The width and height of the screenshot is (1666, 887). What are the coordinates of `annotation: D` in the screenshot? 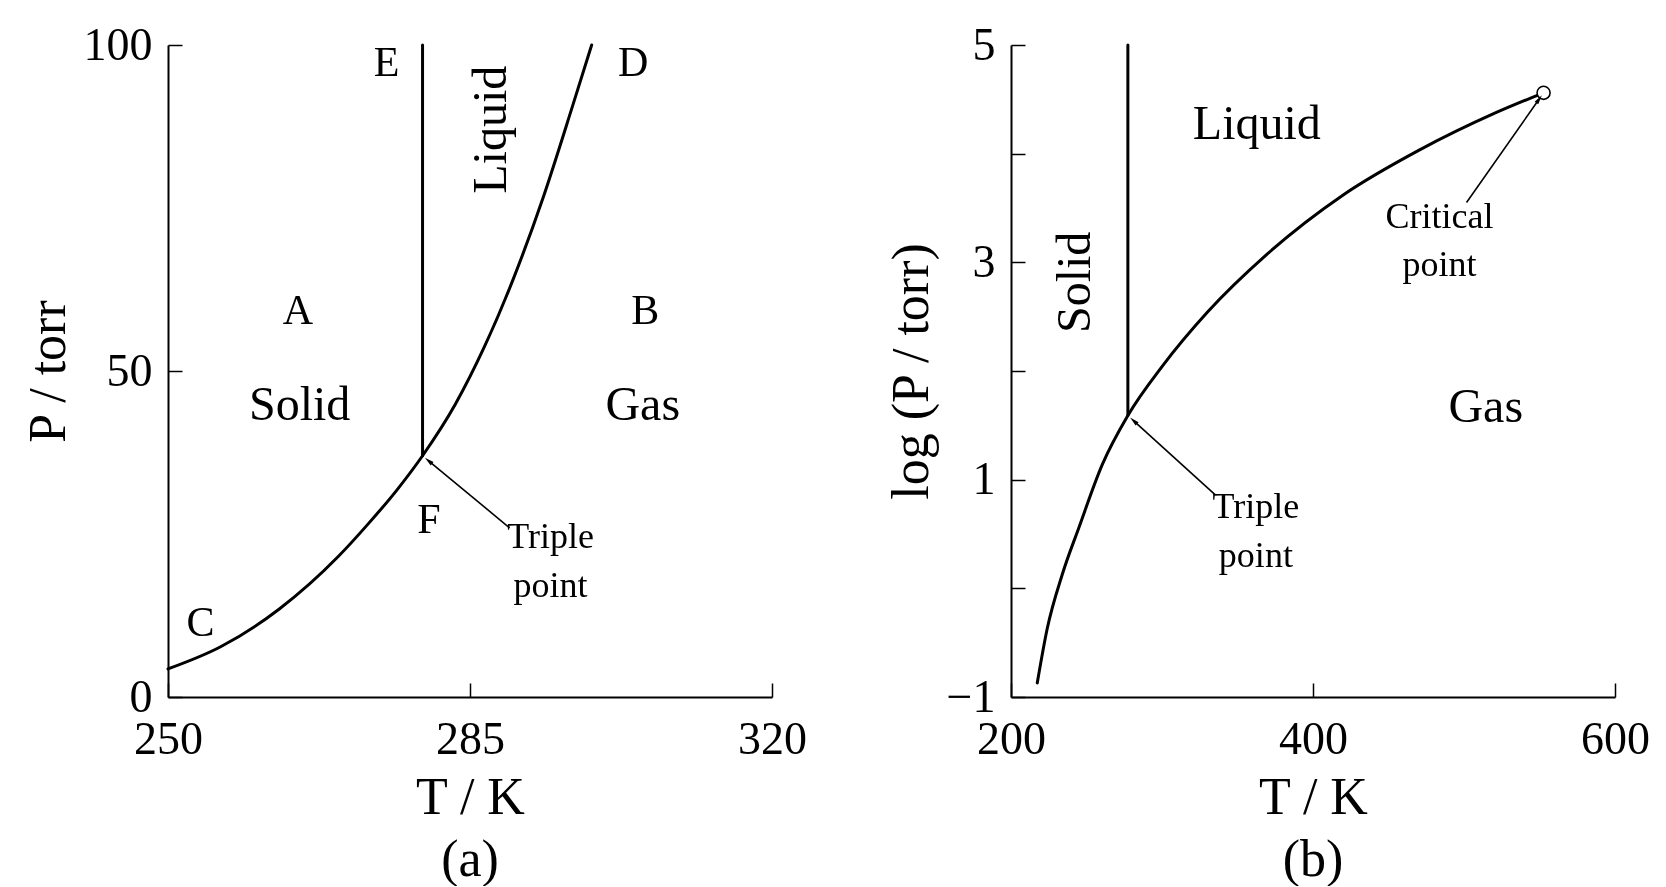 It's located at (633, 62).